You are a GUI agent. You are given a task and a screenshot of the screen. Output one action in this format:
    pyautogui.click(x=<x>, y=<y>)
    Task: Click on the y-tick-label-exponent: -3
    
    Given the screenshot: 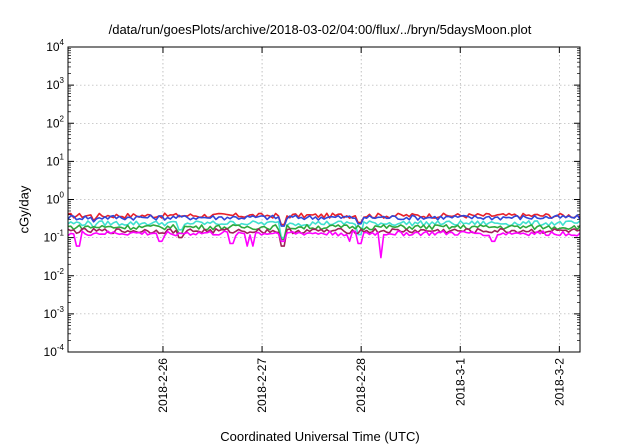 What is the action you would take?
    pyautogui.click(x=61, y=309)
    